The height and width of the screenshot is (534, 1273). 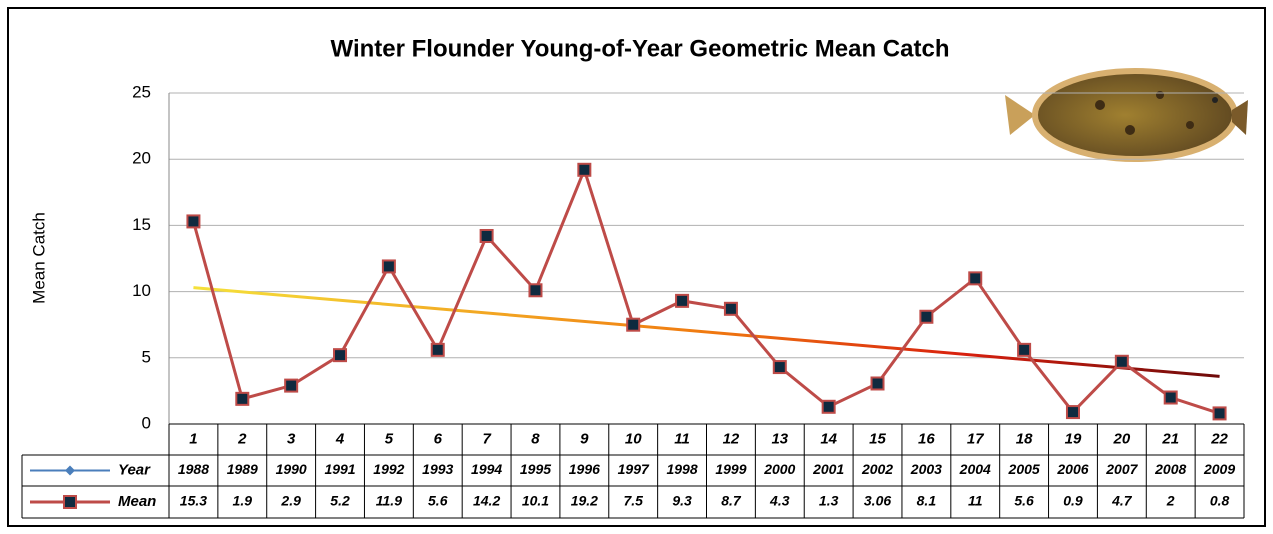 What do you see at coordinates (828, 469) in the screenshot?
I see `table-cell: 2001` at bounding box center [828, 469].